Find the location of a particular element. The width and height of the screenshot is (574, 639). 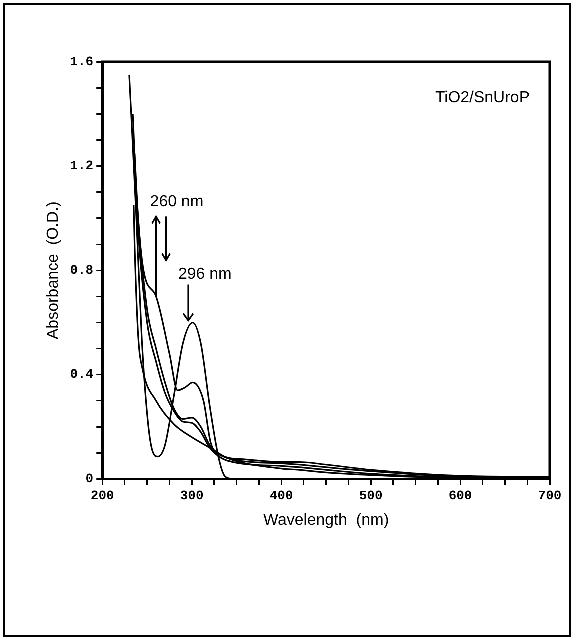

annotation: 296 nm is located at coordinates (205, 274).